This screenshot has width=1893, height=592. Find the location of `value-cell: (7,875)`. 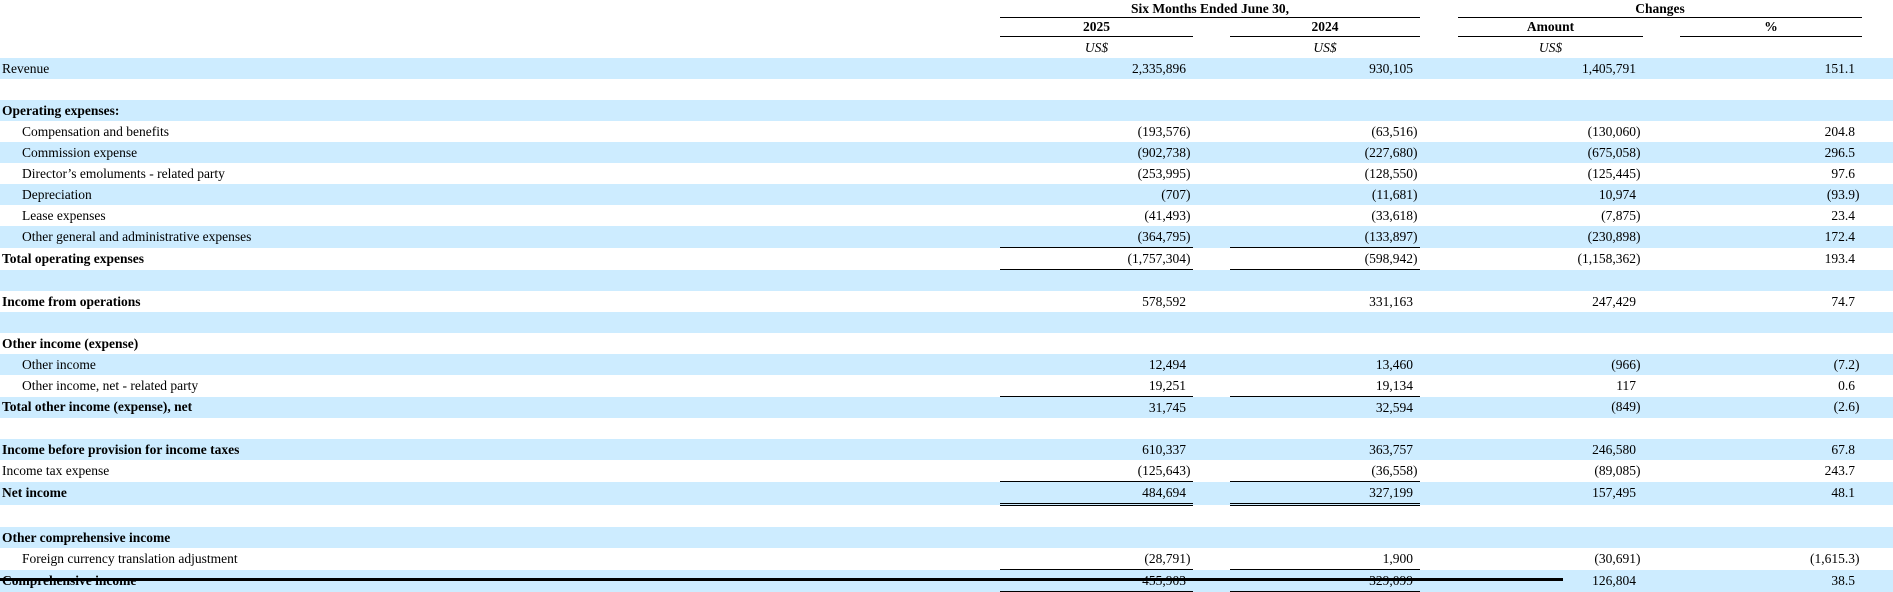

value-cell: (7,875) is located at coordinates (1621, 215).